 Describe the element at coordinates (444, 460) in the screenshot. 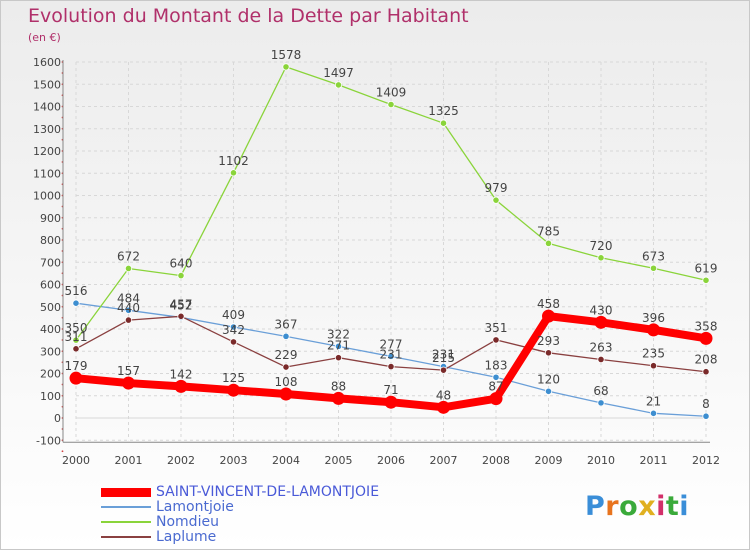

I see `x-tick-label: 2007` at that location.